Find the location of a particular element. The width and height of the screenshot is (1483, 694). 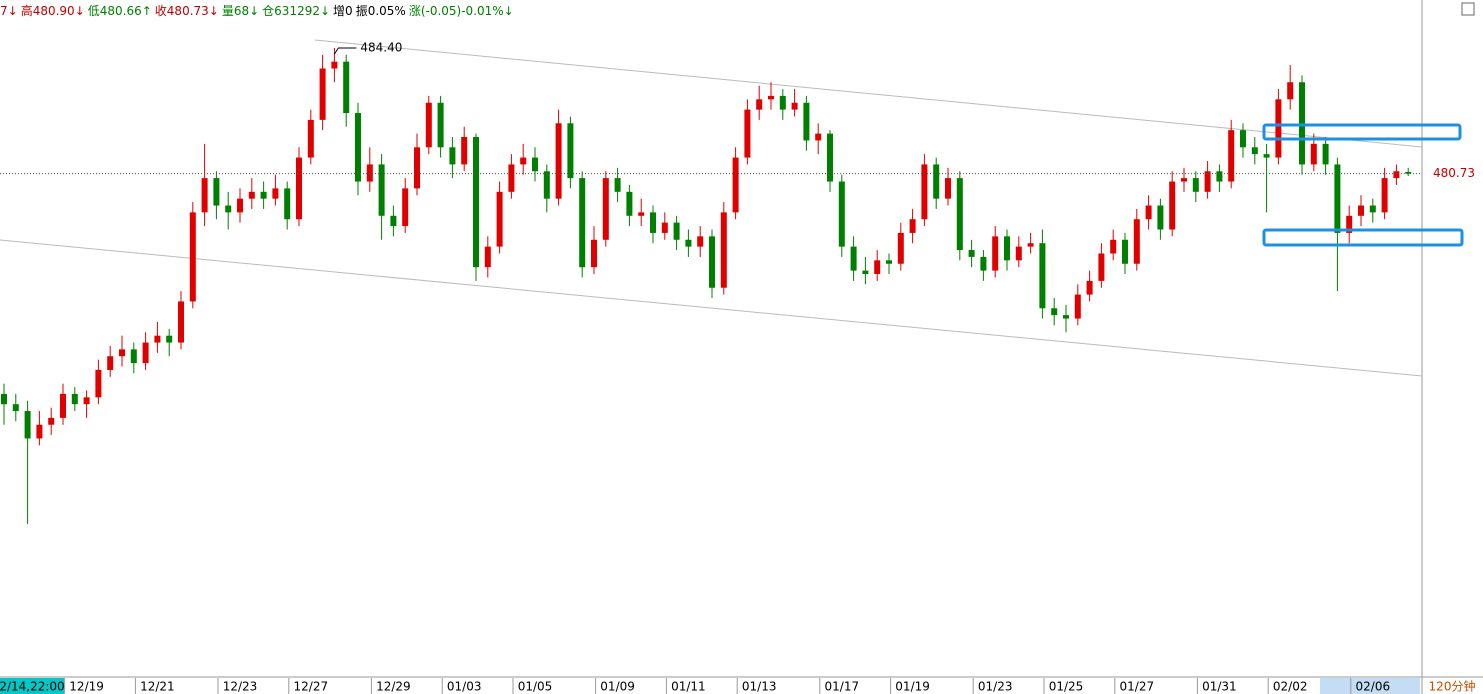

selection-band is located at coordinates (1370, 686).